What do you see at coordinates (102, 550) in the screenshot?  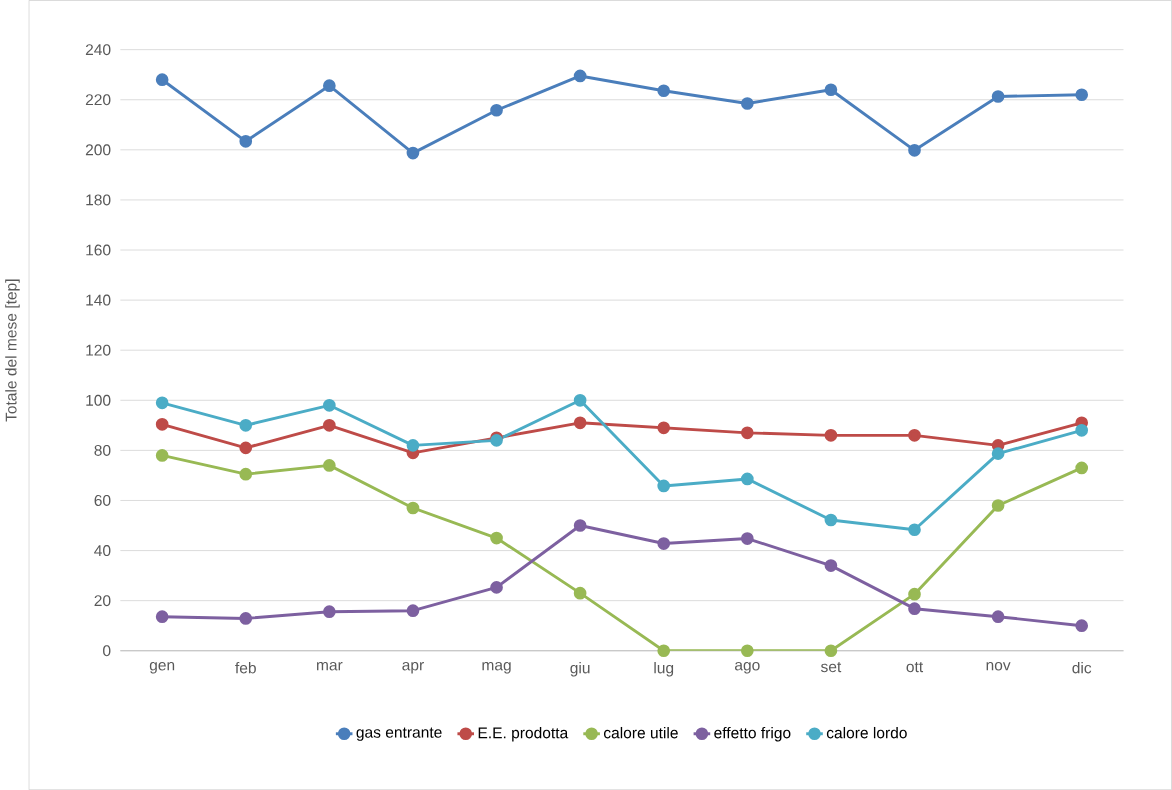 I see `y-tick-label: 40` at bounding box center [102, 550].